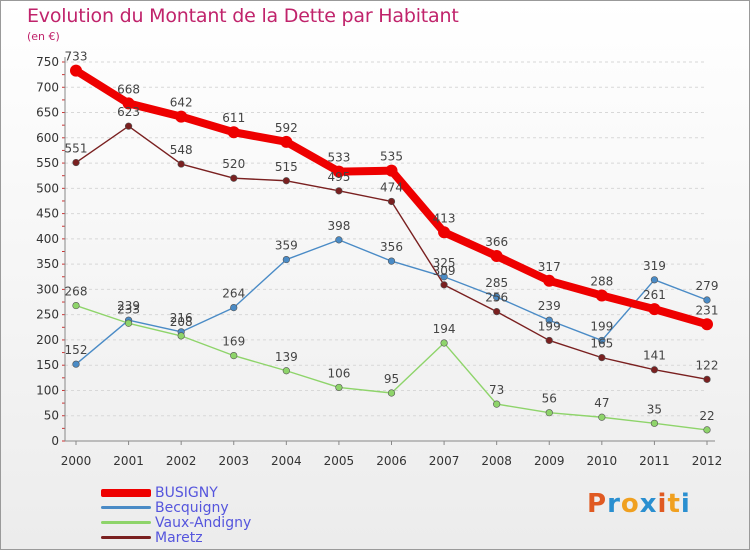  What do you see at coordinates (654, 461) in the screenshot?
I see `x-tick-label: 2011` at bounding box center [654, 461].